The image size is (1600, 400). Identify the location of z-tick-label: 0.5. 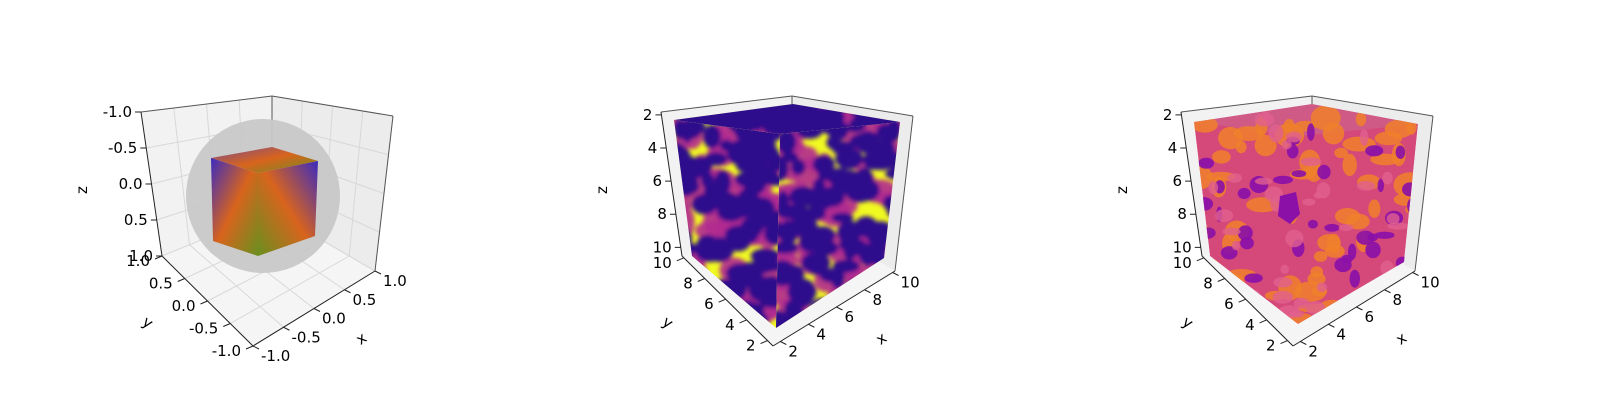
(136, 220).